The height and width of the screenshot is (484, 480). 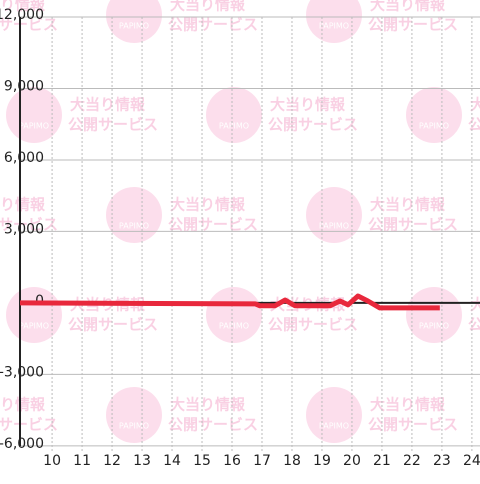 What do you see at coordinates (262, 461) in the screenshot?
I see `x-tick-label: 17` at bounding box center [262, 461].